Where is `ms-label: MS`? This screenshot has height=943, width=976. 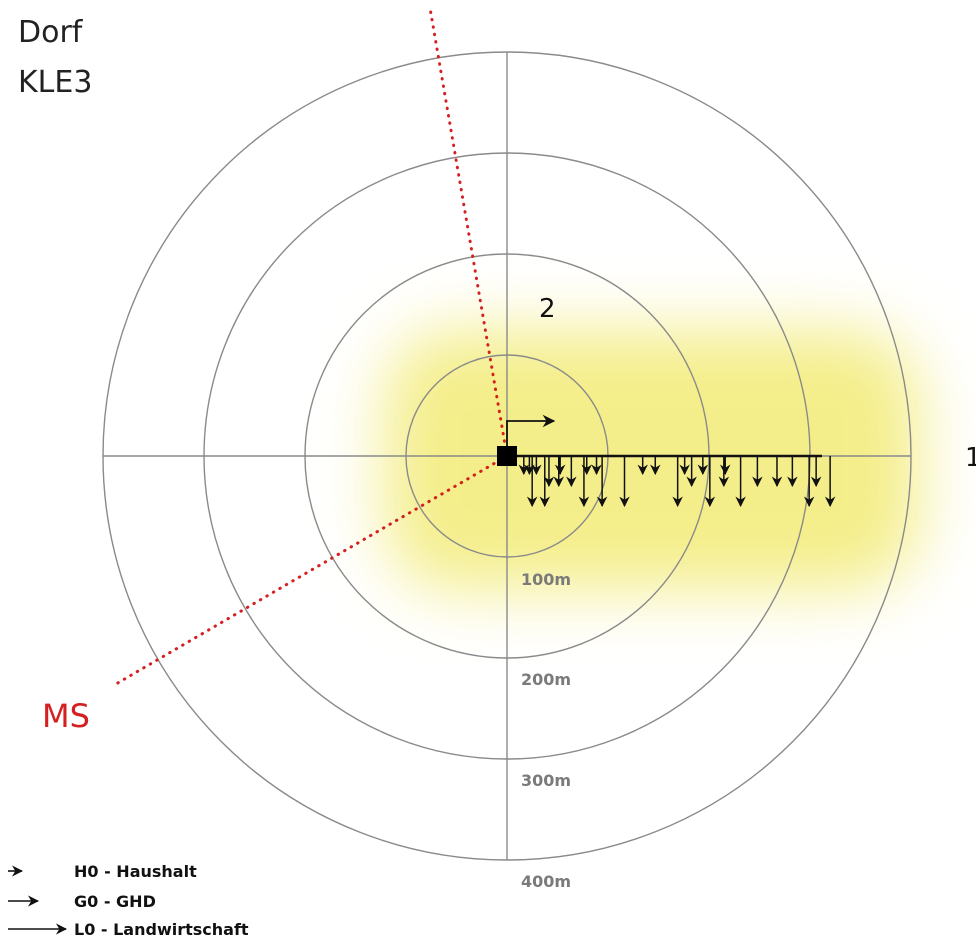
ms-label: MS is located at coordinates (66, 716).